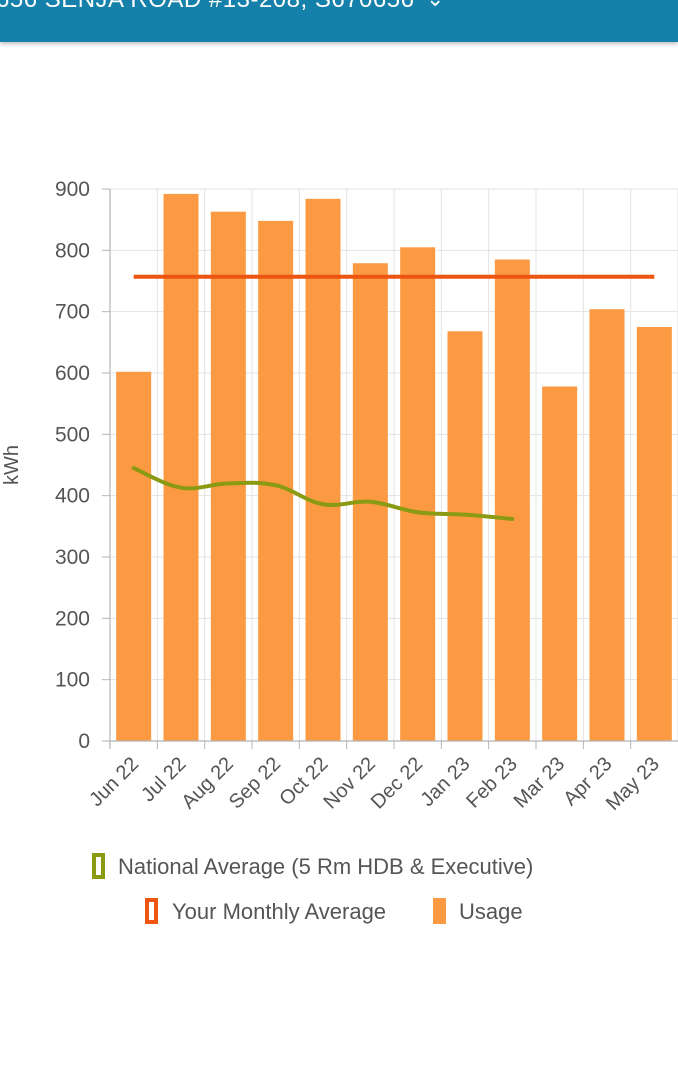 This screenshot has width=678, height=1080. What do you see at coordinates (72, 189) in the screenshot?
I see `y-tick-label: 900` at bounding box center [72, 189].